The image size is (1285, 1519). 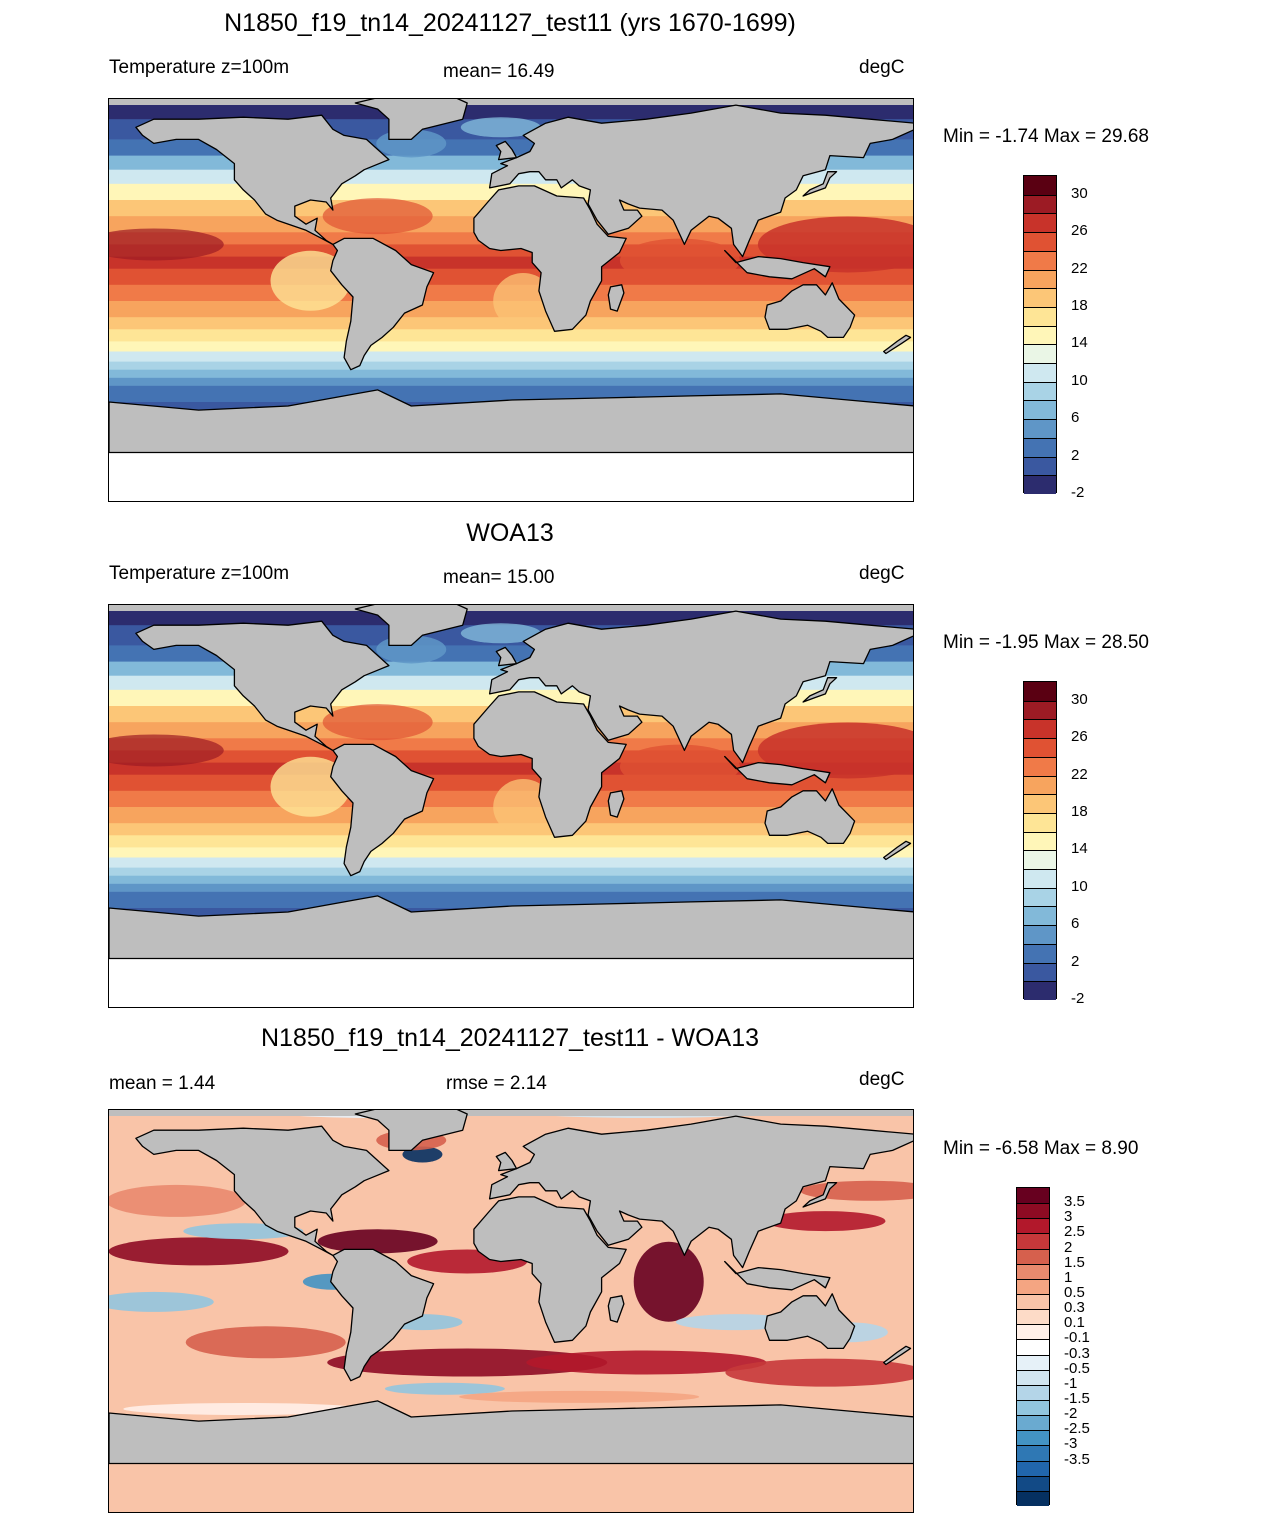 I want to click on colorbar-tick-label: -0.1, so click(x=1077, y=1338).